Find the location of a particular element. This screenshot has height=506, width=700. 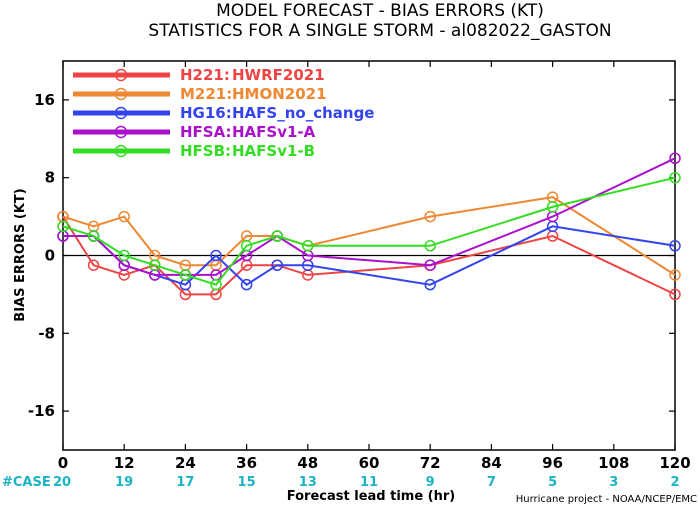

legend-desc: HWRF2021 is located at coordinates (278, 75).